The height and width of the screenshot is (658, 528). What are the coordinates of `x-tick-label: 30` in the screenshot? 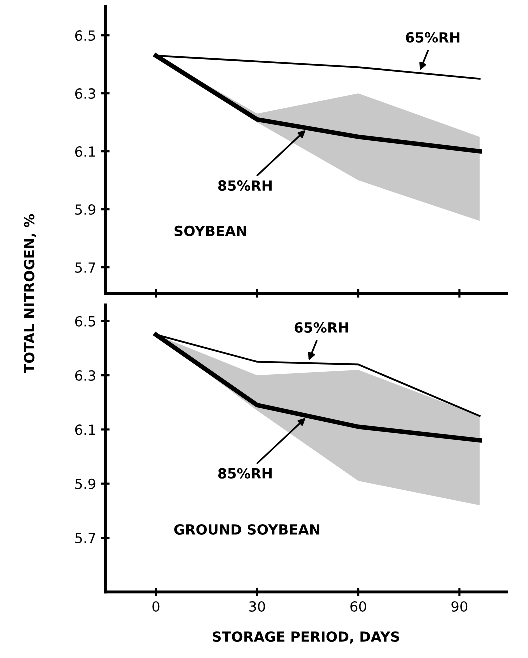 It's located at (258, 606).